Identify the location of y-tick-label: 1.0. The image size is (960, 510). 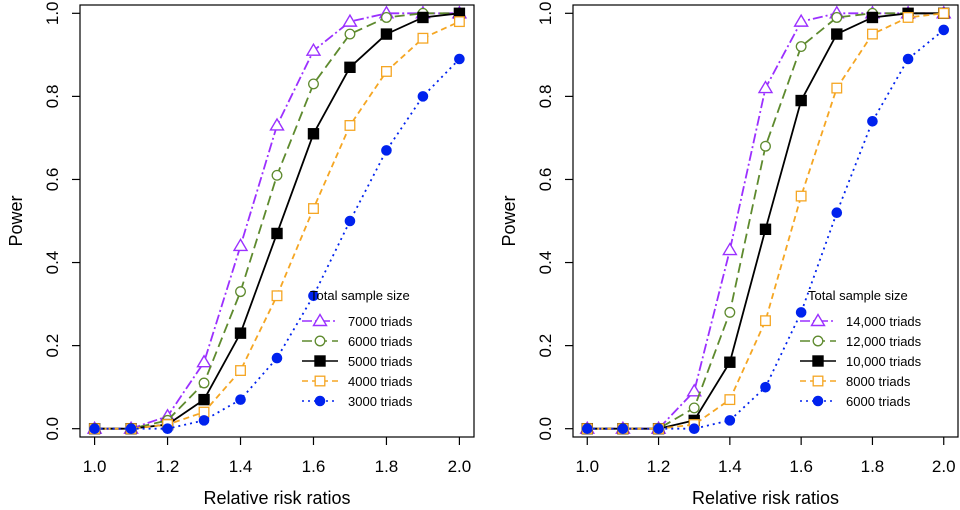
(52, 13).